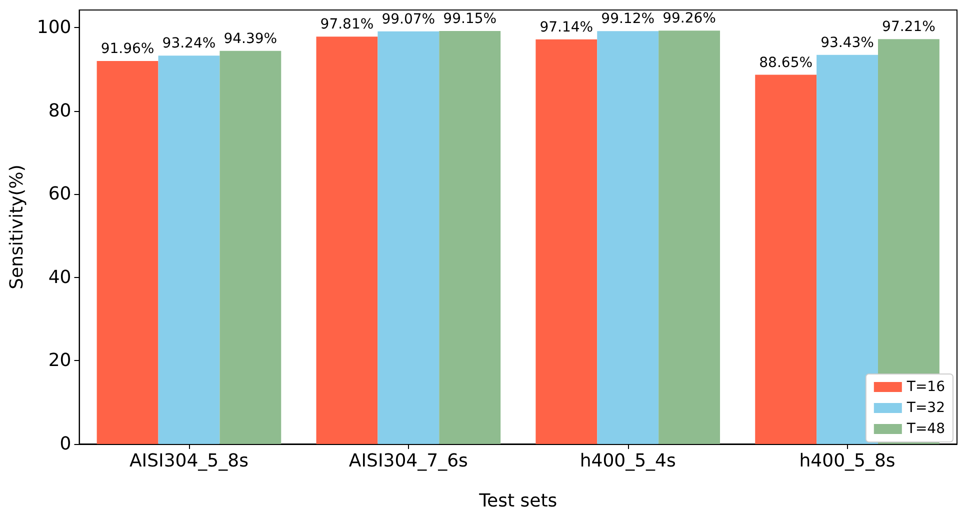 The height and width of the screenshot is (515, 962). I want to click on data-label: 97.81%, so click(347, 24).